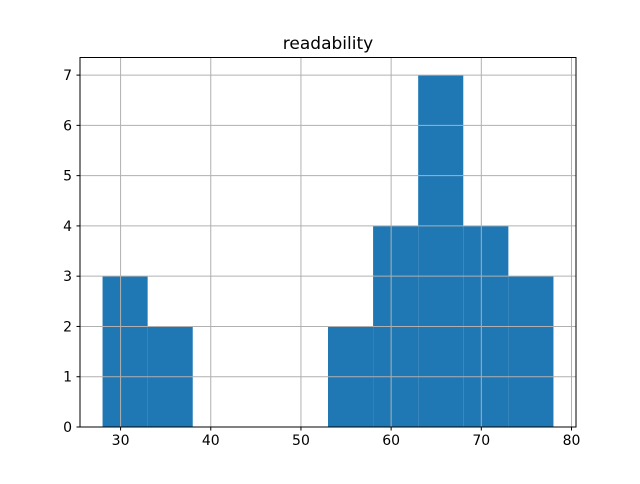 This screenshot has width=640, height=484. What do you see at coordinates (67, 378) in the screenshot?
I see `y-tick-label: 1` at bounding box center [67, 378].